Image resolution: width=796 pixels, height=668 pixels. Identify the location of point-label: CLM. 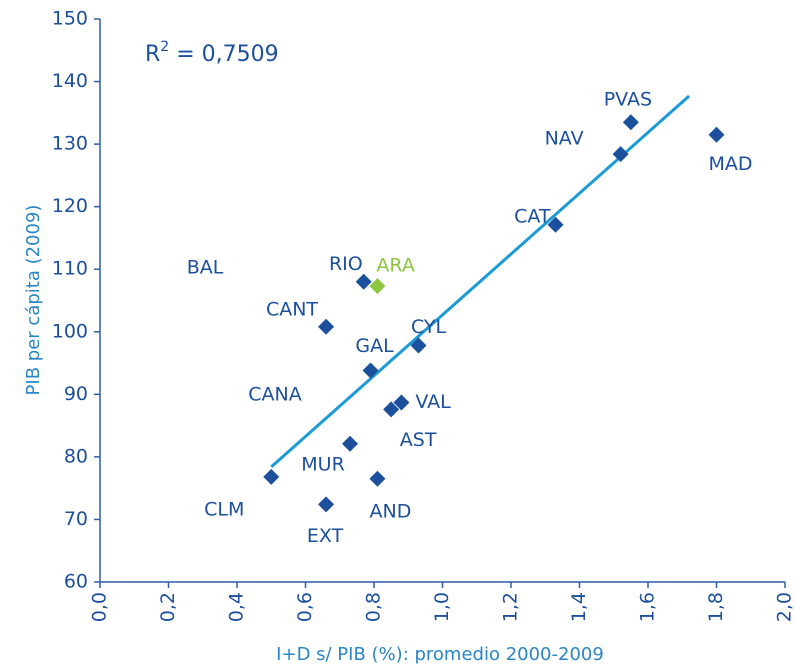
(224, 509).